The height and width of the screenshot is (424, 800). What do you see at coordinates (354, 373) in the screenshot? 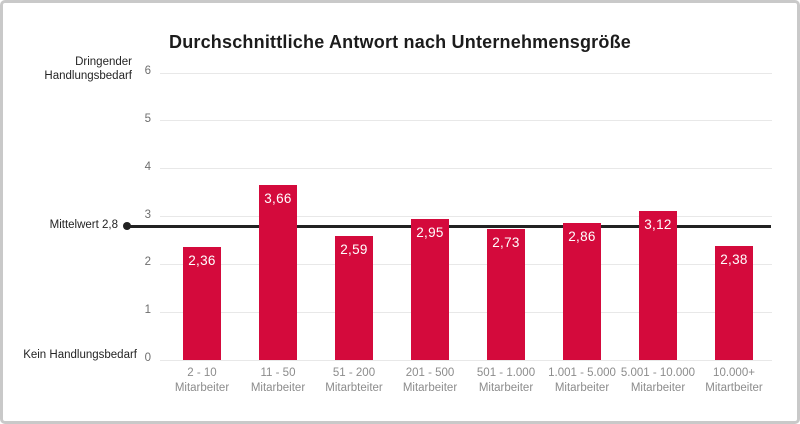
I see `x-tick-label-line: 51 - 200` at bounding box center [354, 373].